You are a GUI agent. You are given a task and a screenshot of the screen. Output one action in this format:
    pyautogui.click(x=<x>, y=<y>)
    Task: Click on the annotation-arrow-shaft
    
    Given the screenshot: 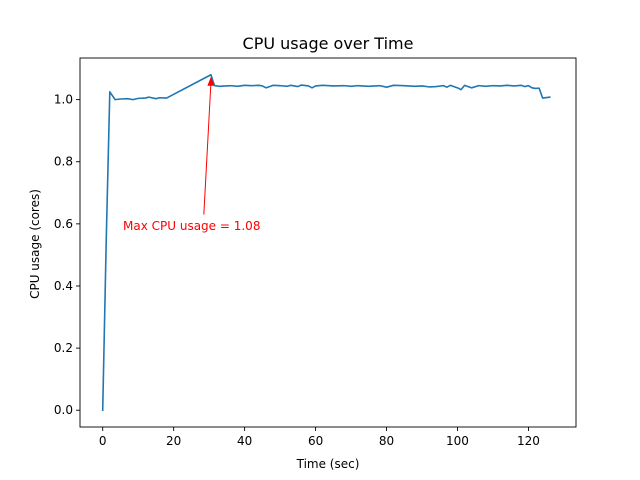 What is the action you would take?
    pyautogui.click(x=207, y=148)
    